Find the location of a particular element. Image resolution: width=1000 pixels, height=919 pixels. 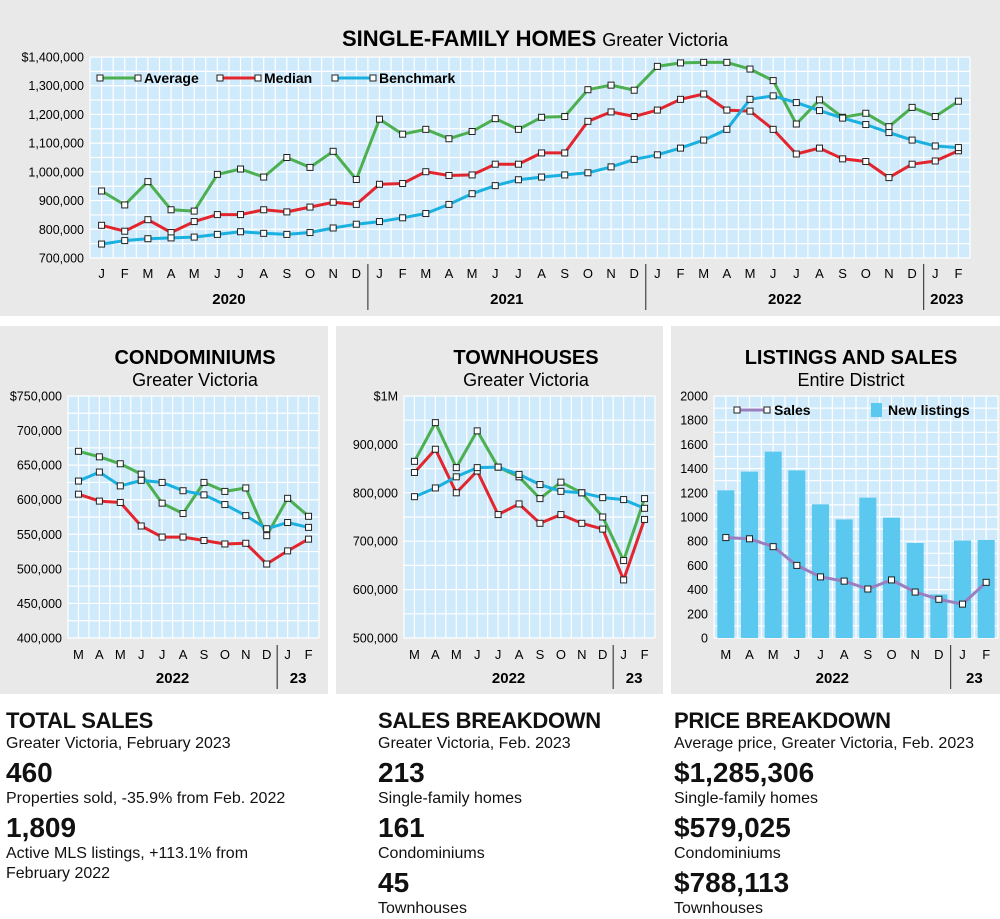

y-tick-label: 600 is located at coordinates (697, 566).